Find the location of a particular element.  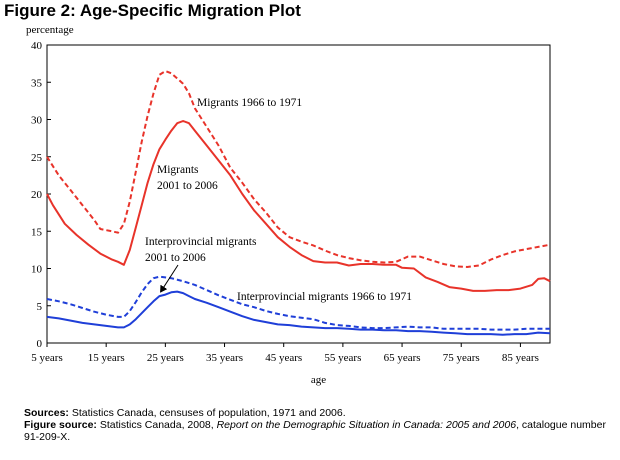

y-tick-label: 15 is located at coordinates (37, 232).